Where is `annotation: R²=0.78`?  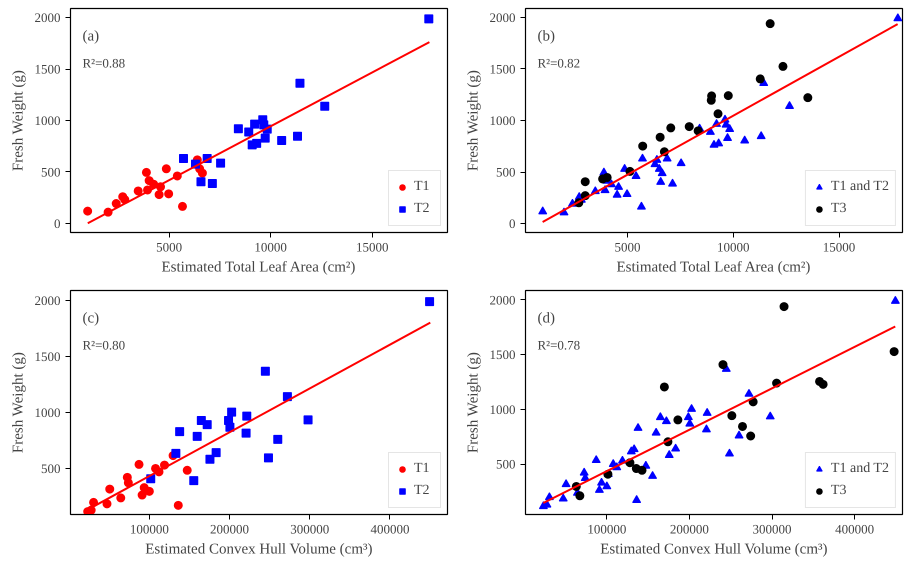
annotation: R²=0.78 is located at coordinates (559, 345).